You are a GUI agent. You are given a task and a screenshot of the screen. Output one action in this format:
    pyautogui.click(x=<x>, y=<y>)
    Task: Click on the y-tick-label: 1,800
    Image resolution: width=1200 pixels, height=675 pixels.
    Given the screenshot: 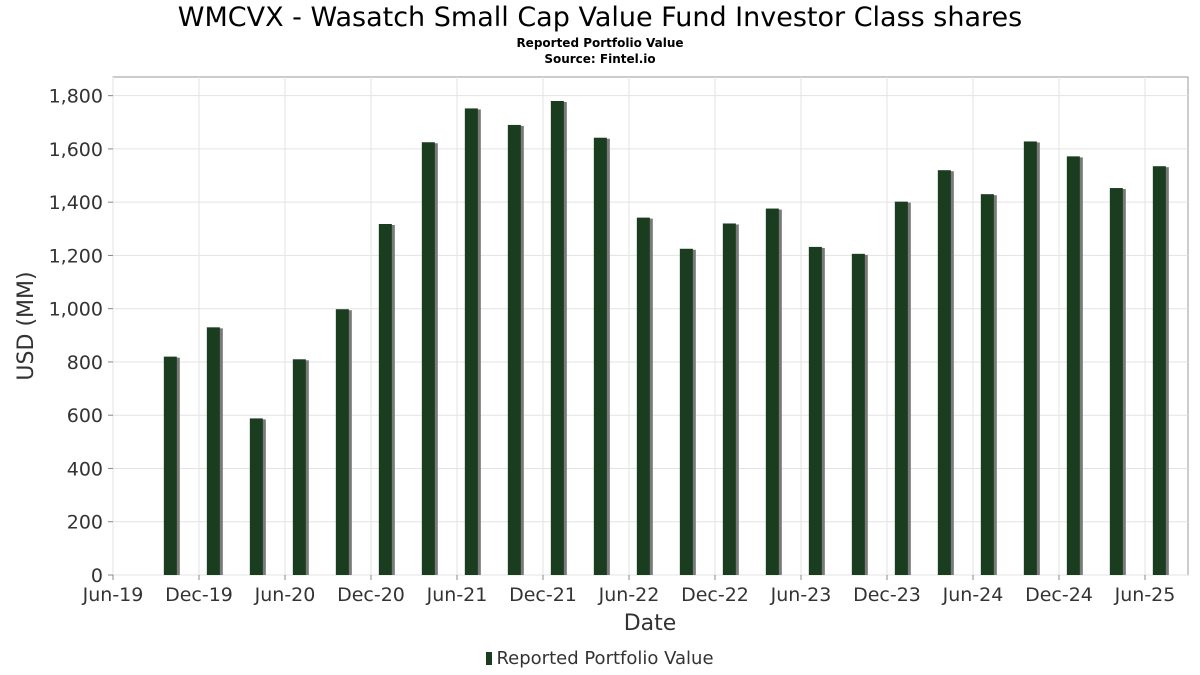 What is the action you would take?
    pyautogui.click(x=76, y=97)
    